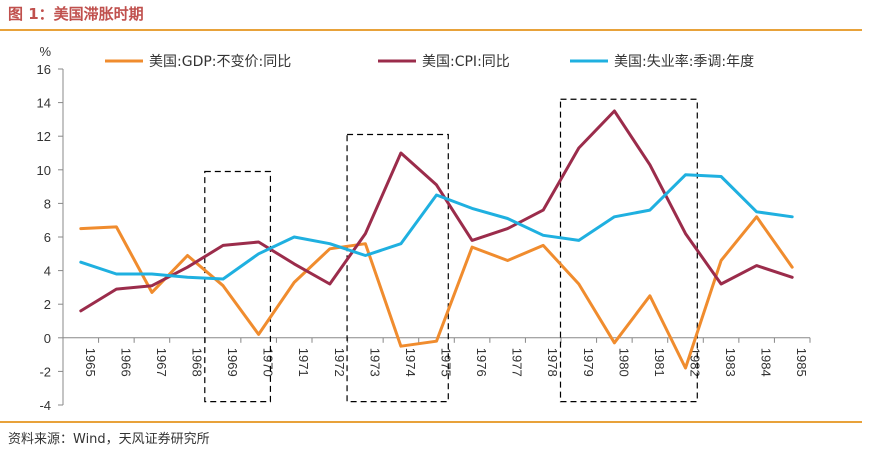 The width and height of the screenshot is (877, 449). Describe the element at coordinates (481, 362) in the screenshot. I see `x-tick-label: 1976` at that location.